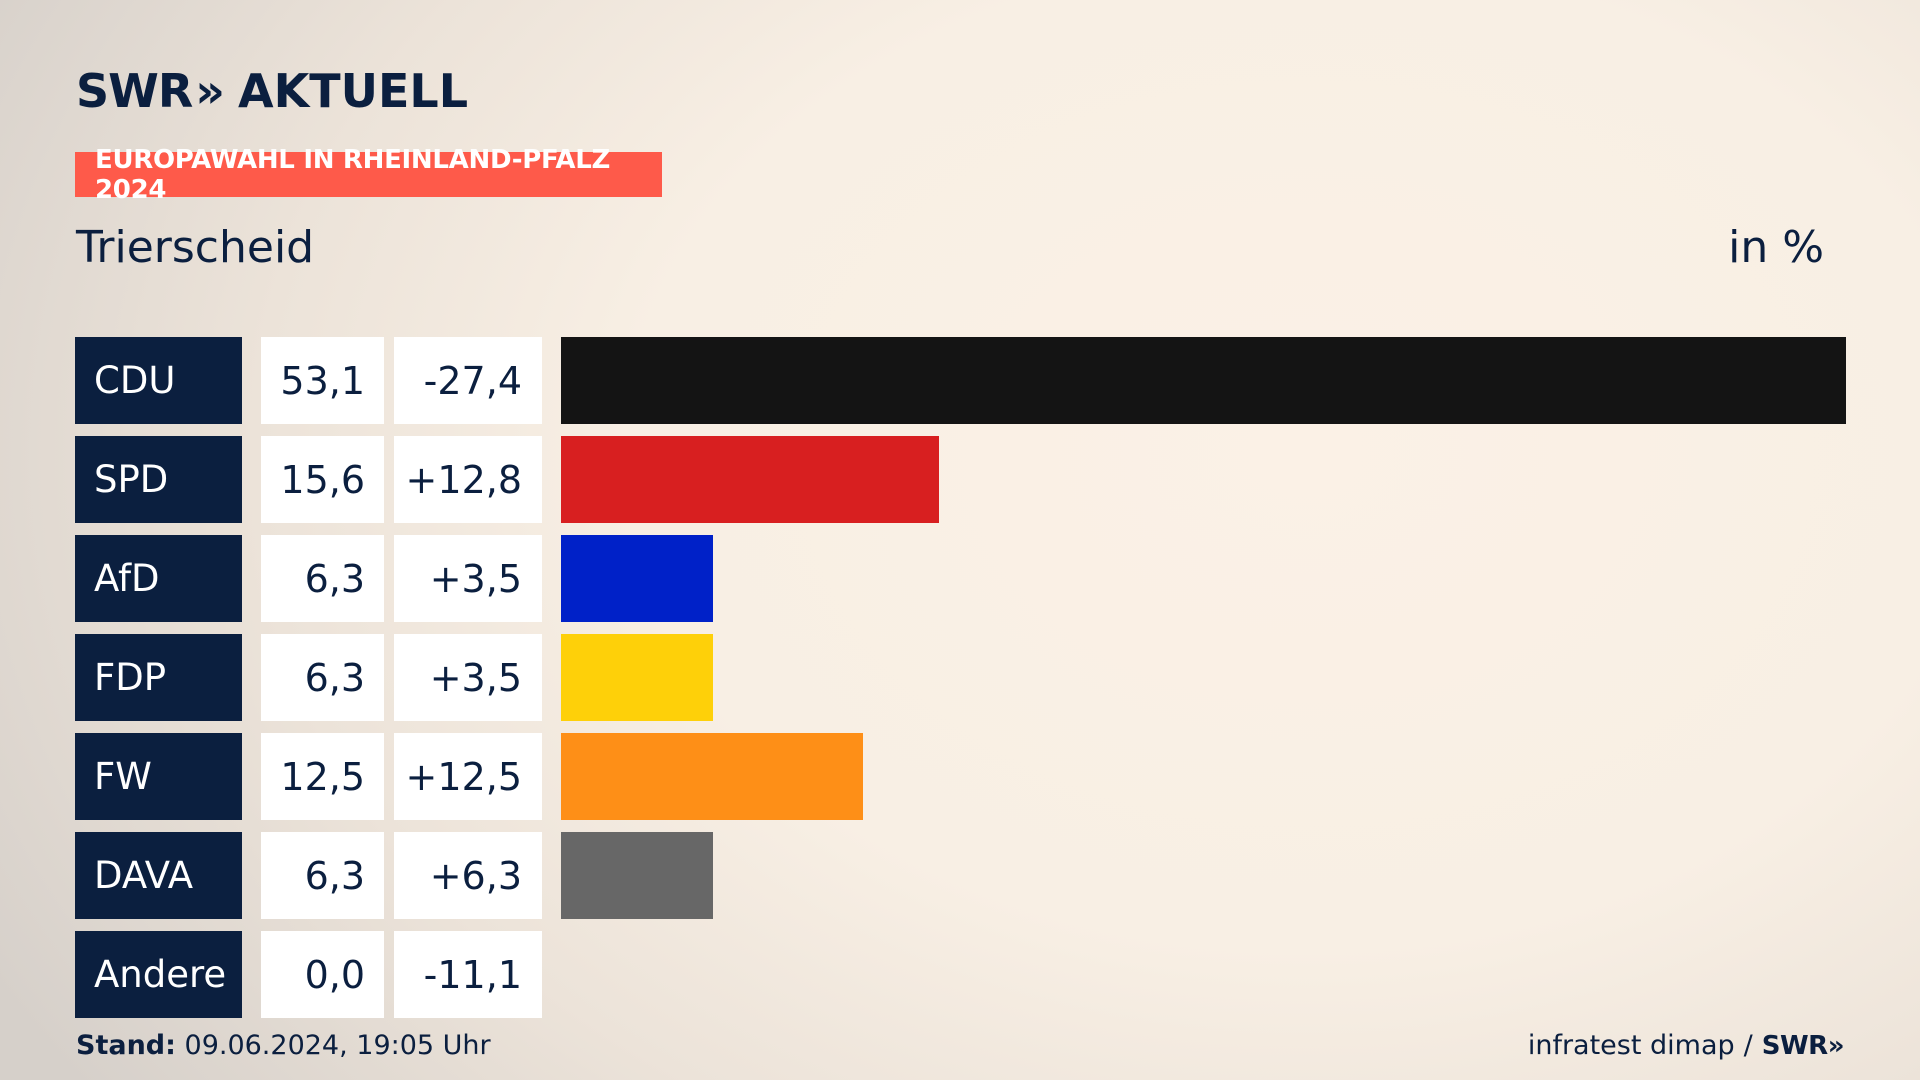 This screenshot has width=1920, height=1080. What do you see at coordinates (210, 91) in the screenshot?
I see `logo-chevron-icon: »` at bounding box center [210, 91].